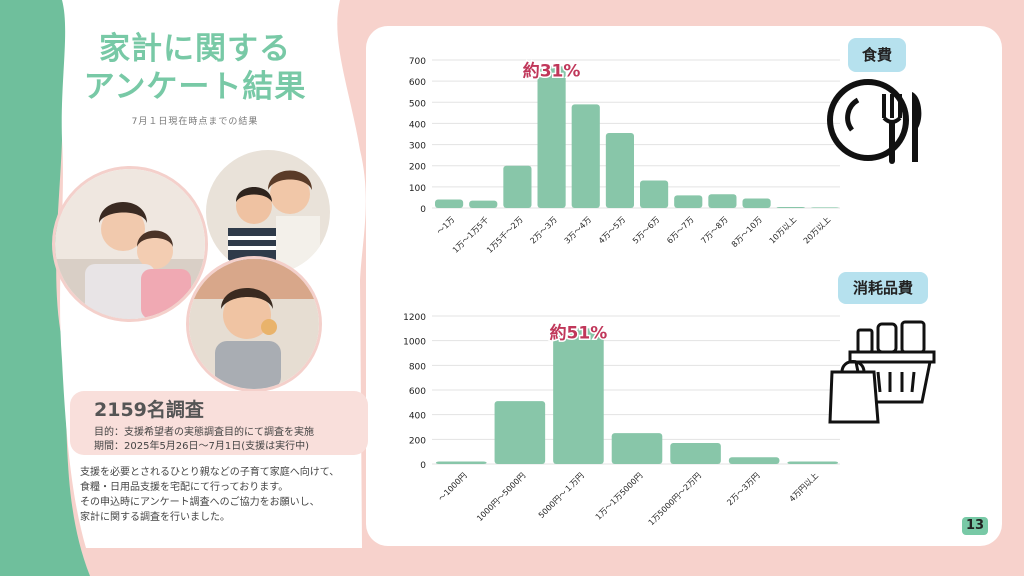 The height and width of the screenshot is (576, 1024). I want to click on description-line: 食糧・日用品支援を宅配にて行っております。, so click(184, 487).